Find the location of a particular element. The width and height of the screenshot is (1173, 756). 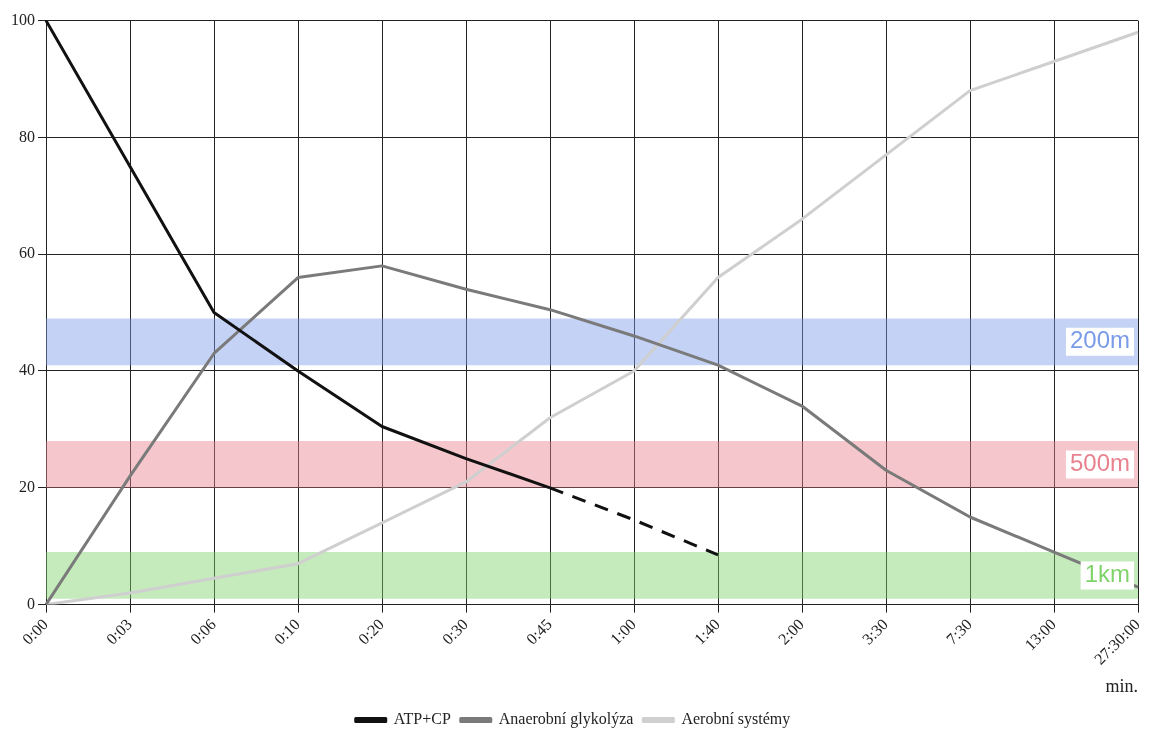

y-tick-label: 20 is located at coordinates (27, 486).